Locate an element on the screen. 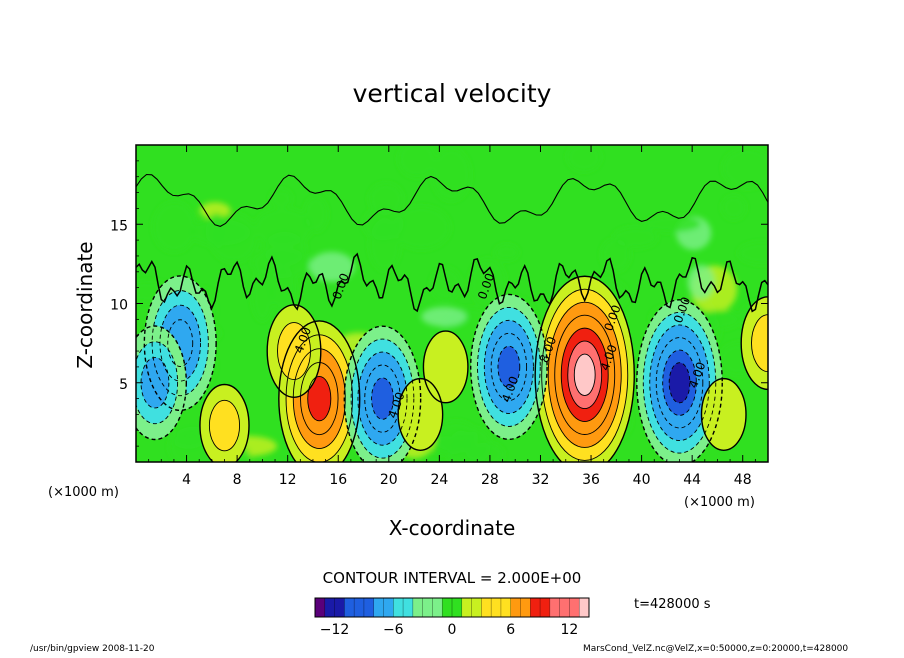 The image size is (904, 658). x-tick-label: 28 is located at coordinates (490, 480).